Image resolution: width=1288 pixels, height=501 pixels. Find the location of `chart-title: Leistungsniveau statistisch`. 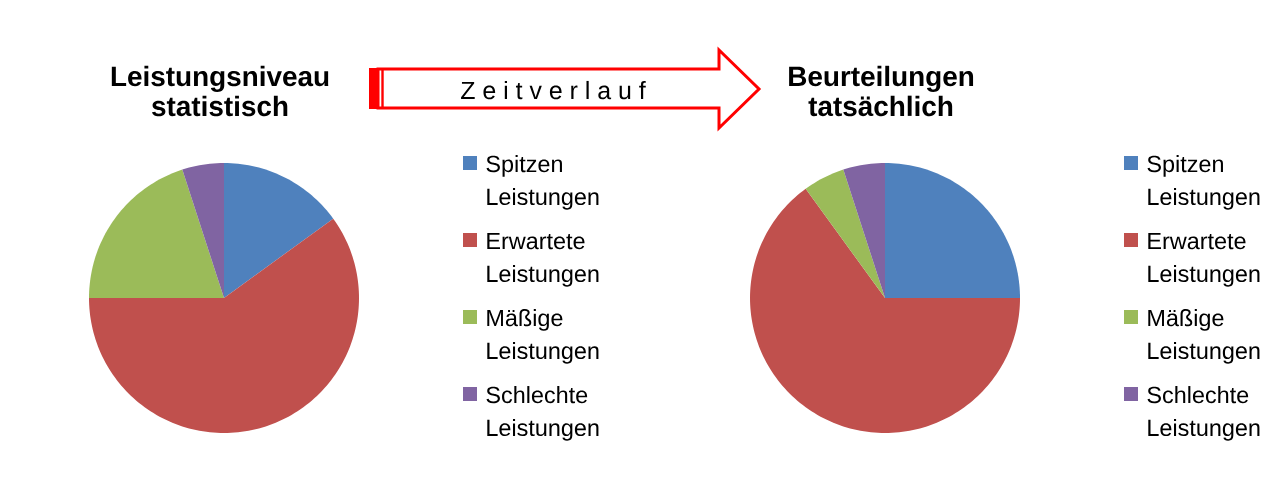

chart-title: Leistungsniveau statistisch is located at coordinates (220, 91).